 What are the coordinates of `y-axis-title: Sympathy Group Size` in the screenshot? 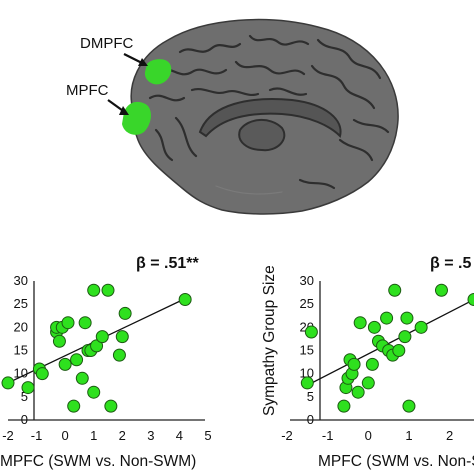 It's located at (269, 340).